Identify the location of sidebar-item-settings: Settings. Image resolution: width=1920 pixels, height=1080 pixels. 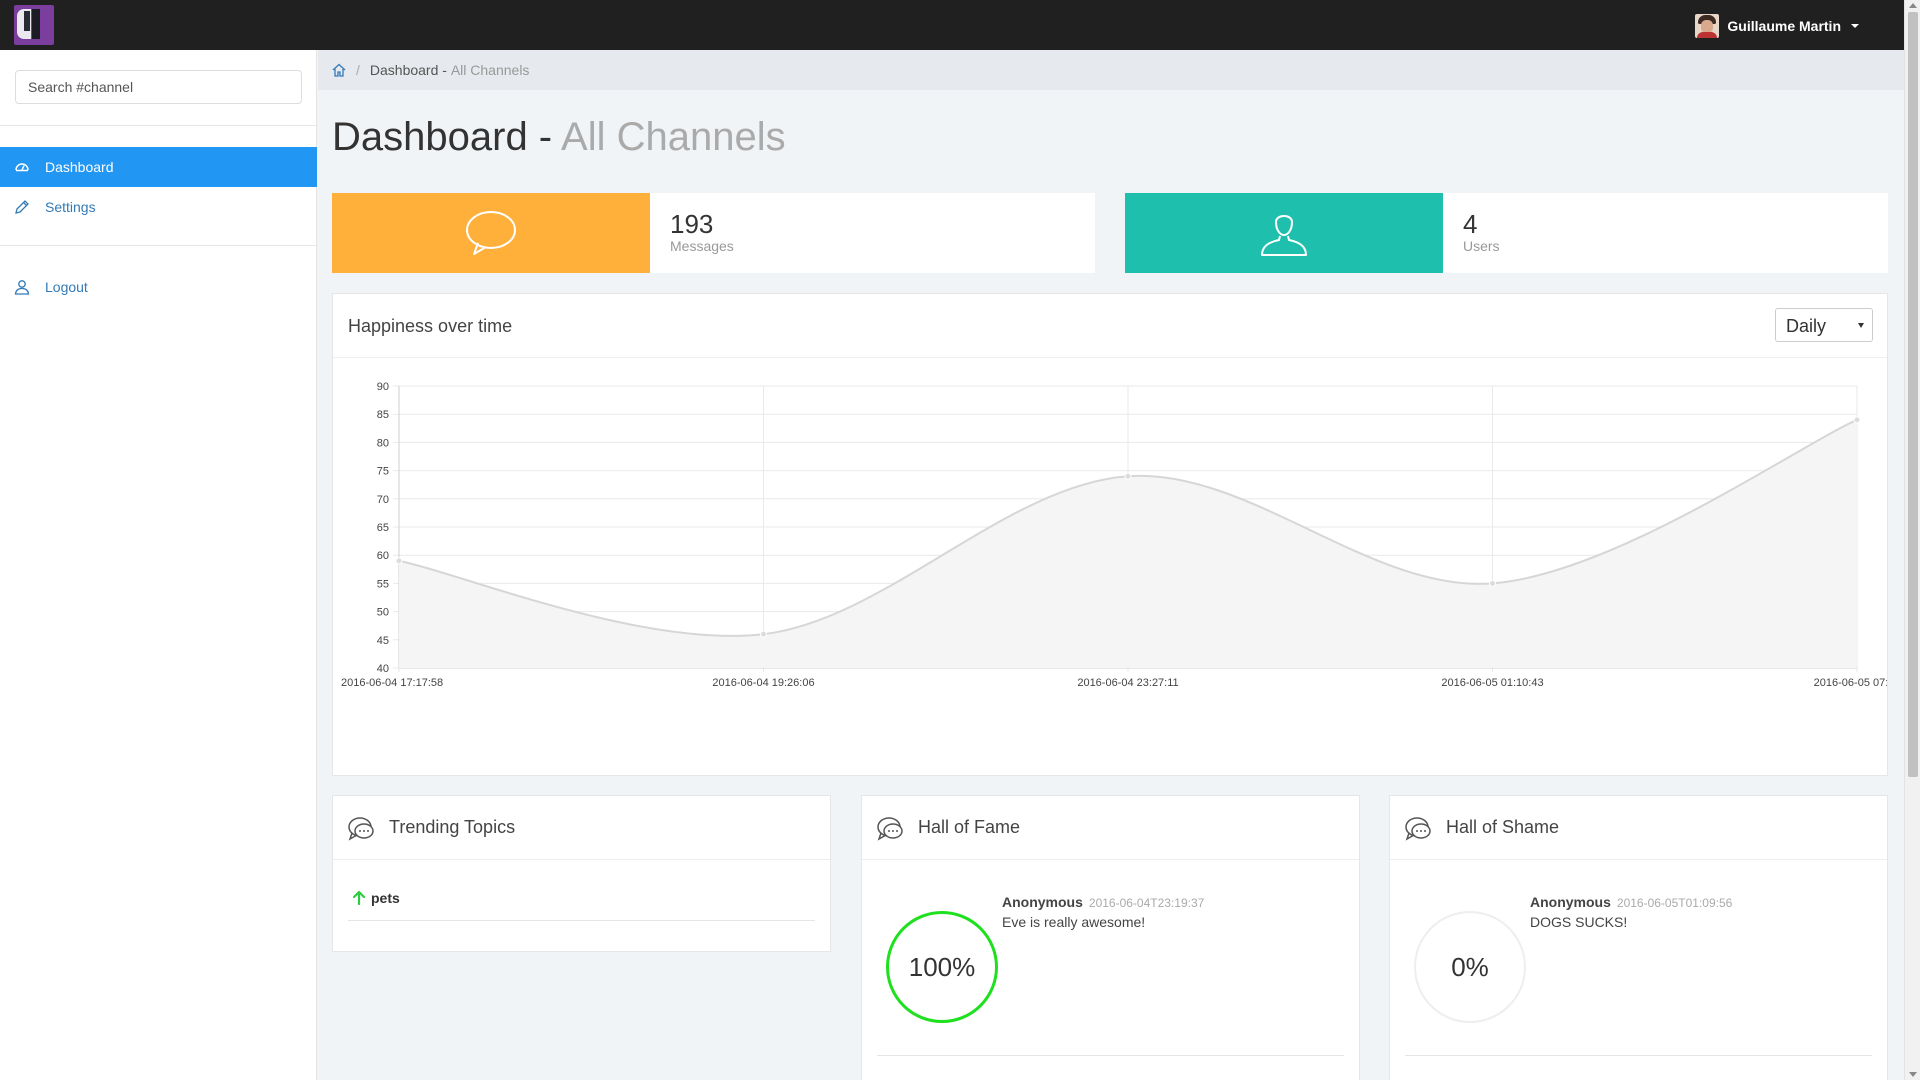
(158, 207).